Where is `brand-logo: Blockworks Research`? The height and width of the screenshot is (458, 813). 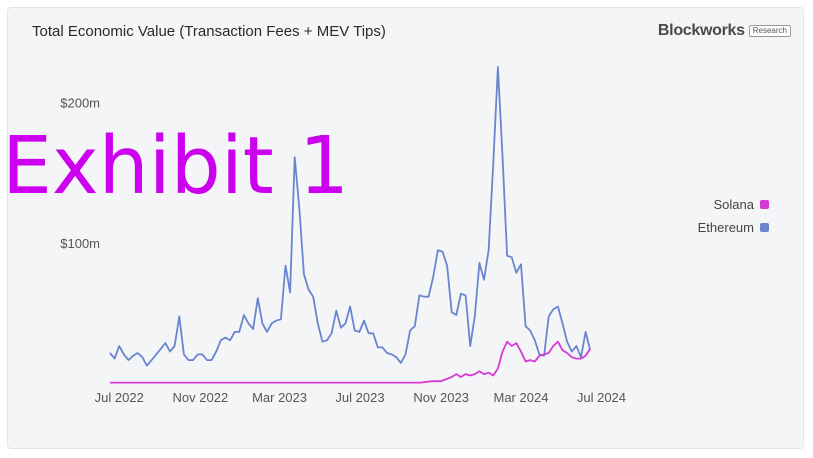
brand-logo: Blockworks Research is located at coordinates (724, 31).